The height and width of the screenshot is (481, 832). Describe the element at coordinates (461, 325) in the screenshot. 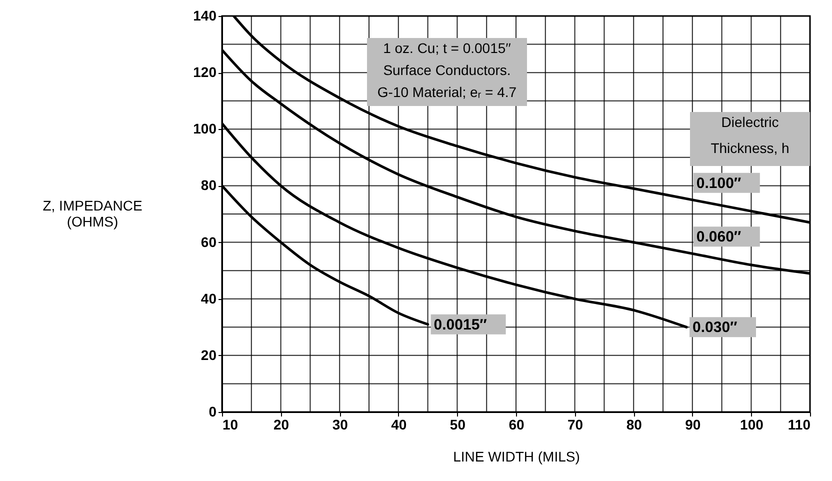

I see `series-label: 0.0015′′` at that location.